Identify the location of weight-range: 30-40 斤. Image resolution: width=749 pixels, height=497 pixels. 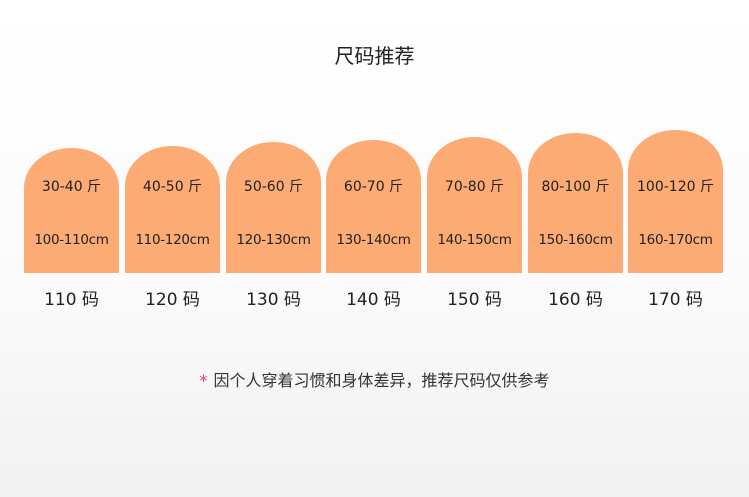
(71, 187).